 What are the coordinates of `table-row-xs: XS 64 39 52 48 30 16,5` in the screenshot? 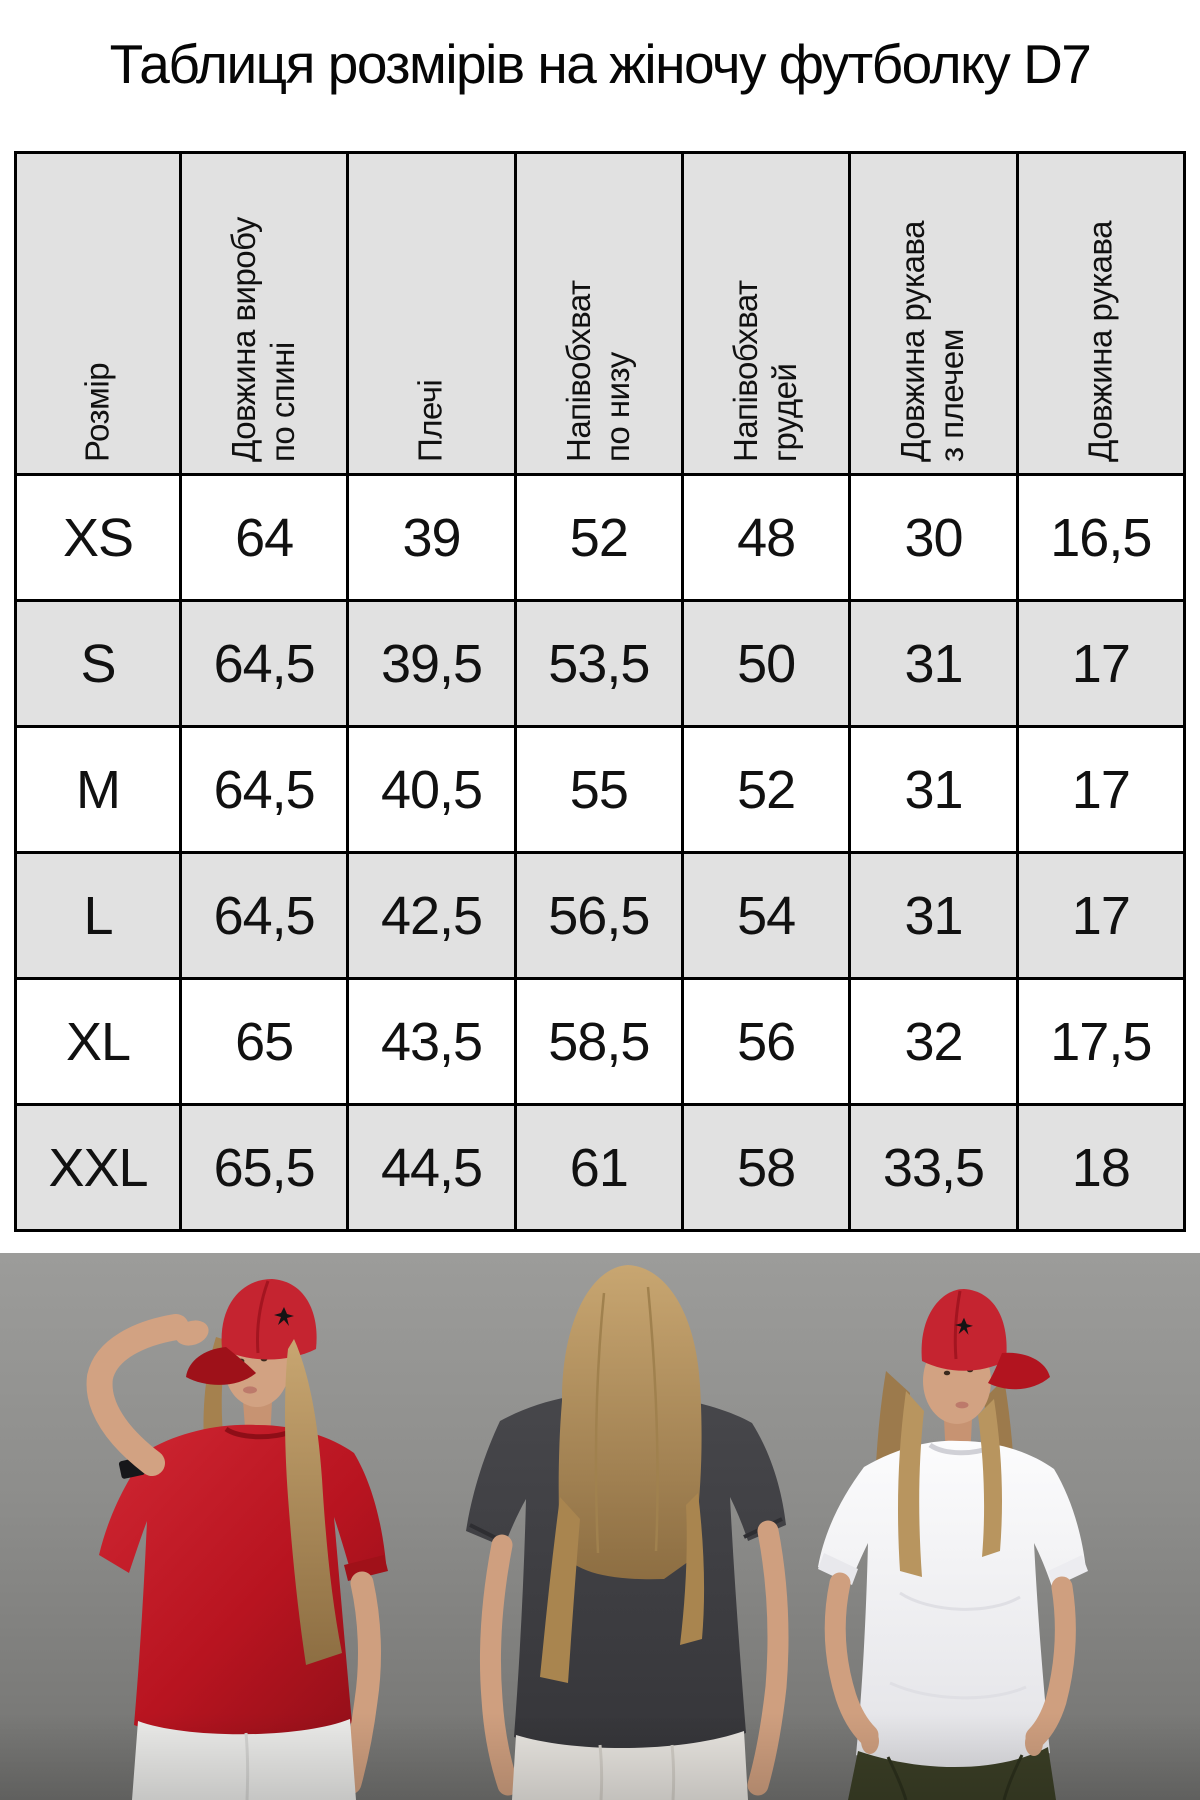 It's located at (600, 537).